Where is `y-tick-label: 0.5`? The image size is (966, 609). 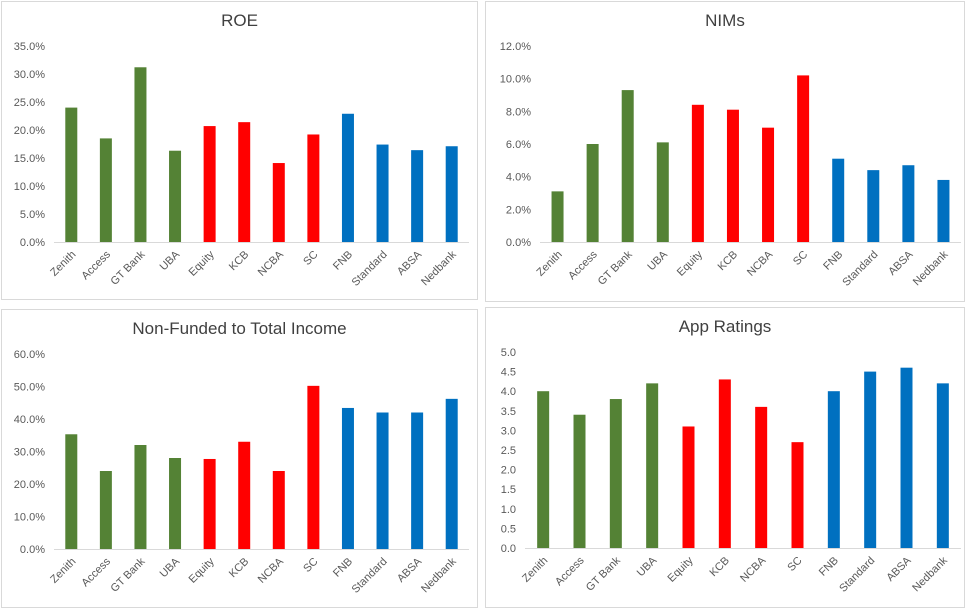
y-tick-label: 0.5 is located at coordinates (508, 529).